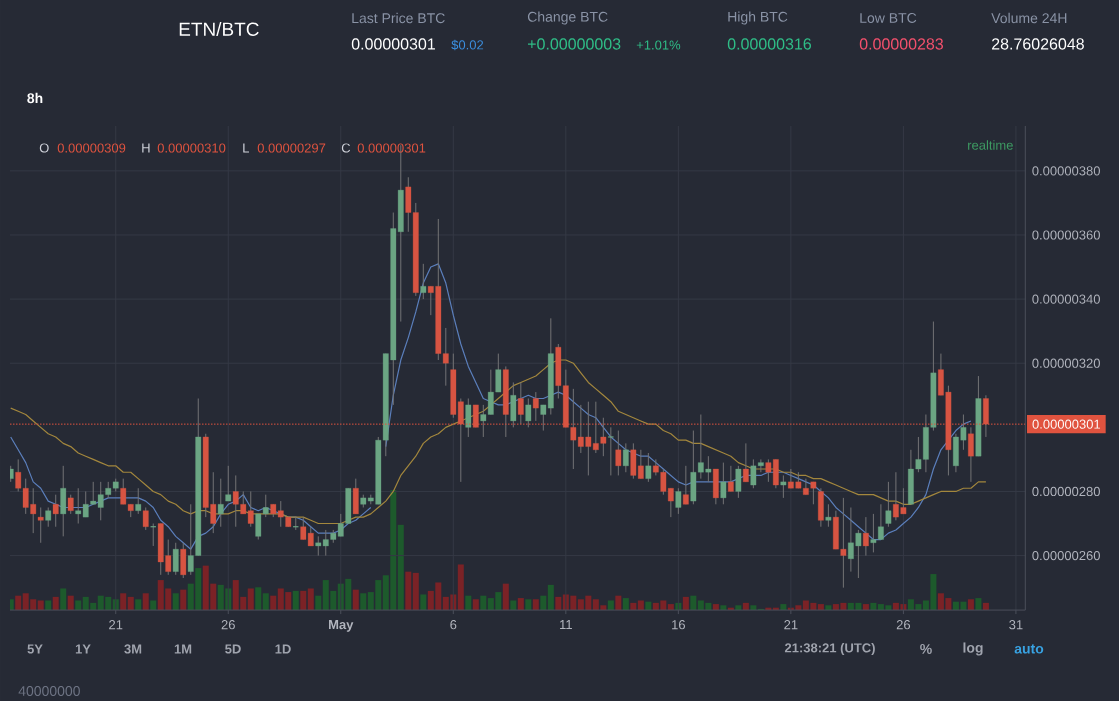 The image size is (1119, 701). What do you see at coordinates (973, 649) in the screenshot?
I see `text: log` at bounding box center [973, 649].